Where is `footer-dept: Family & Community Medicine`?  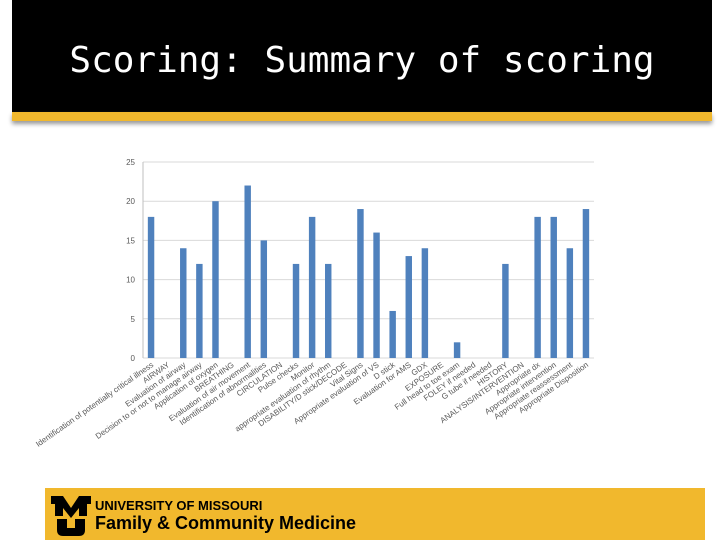
footer-dept: Family & Community Medicine is located at coordinates (226, 523).